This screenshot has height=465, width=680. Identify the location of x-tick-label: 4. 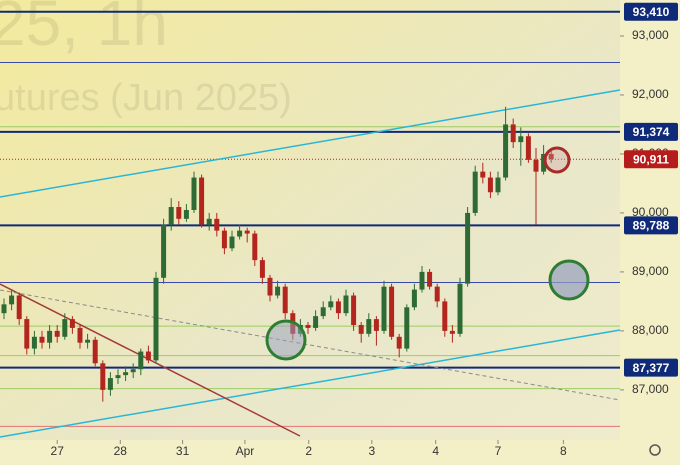
(435, 451).